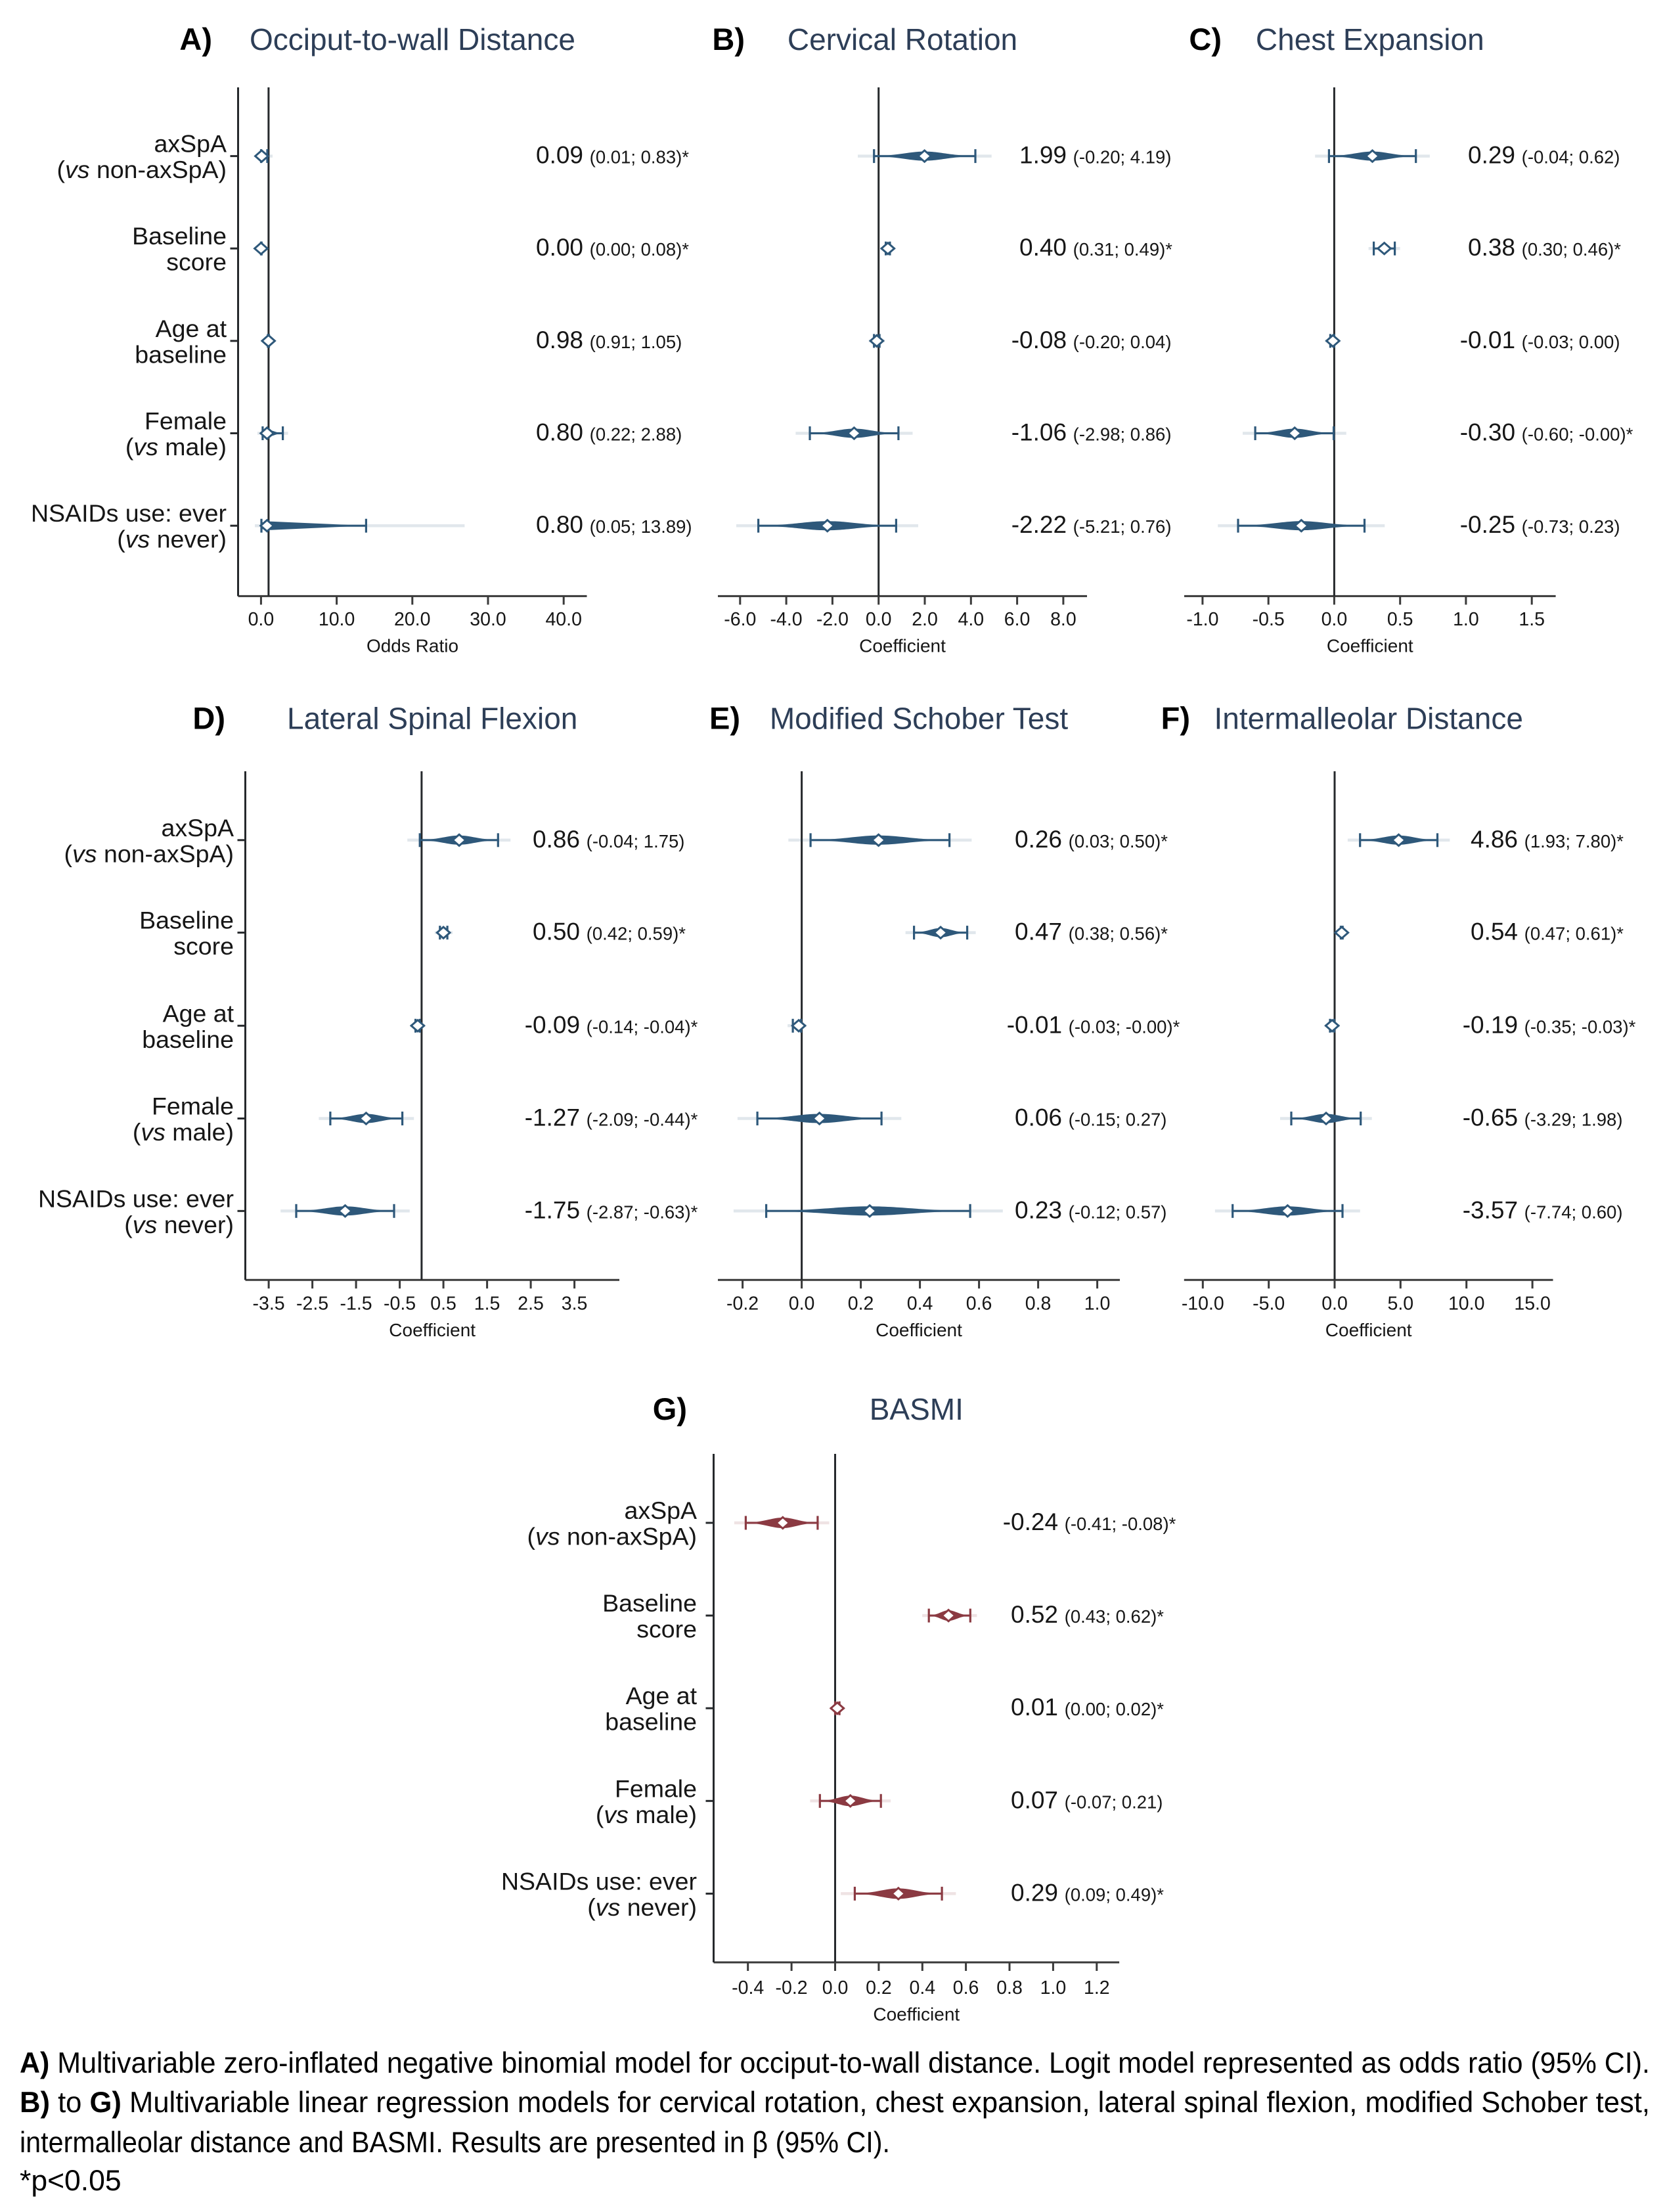  Describe the element at coordinates (1089, 1521) in the screenshot. I see `svg-text: -0.24 (-0.41; -0.08)*` at that location.